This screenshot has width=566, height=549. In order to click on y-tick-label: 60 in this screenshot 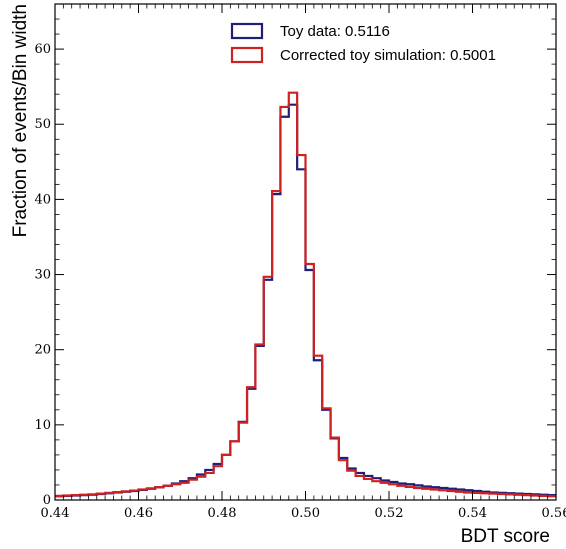, I will do `click(42, 49)`.